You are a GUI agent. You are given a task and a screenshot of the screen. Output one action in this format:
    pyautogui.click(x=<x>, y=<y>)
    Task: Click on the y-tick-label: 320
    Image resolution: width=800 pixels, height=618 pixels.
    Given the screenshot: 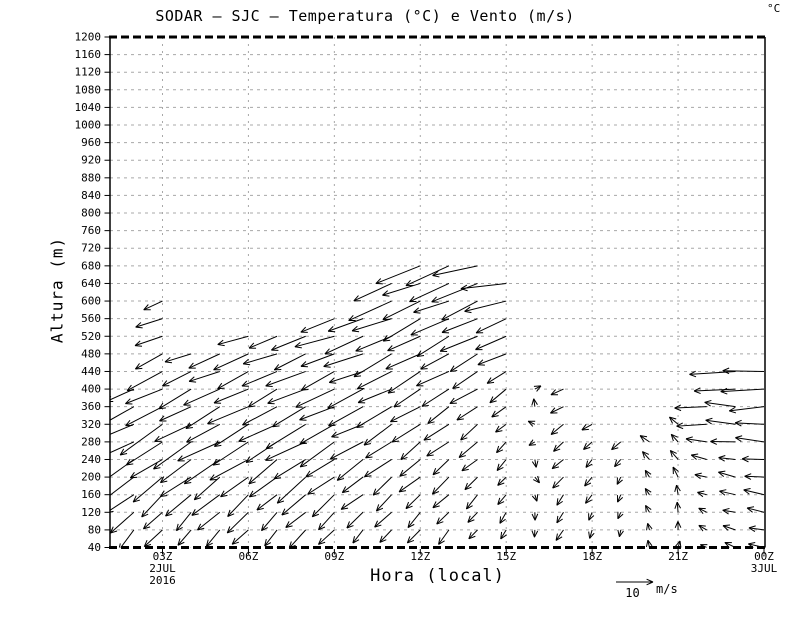 What is the action you would take?
    pyautogui.click(x=91, y=424)
    